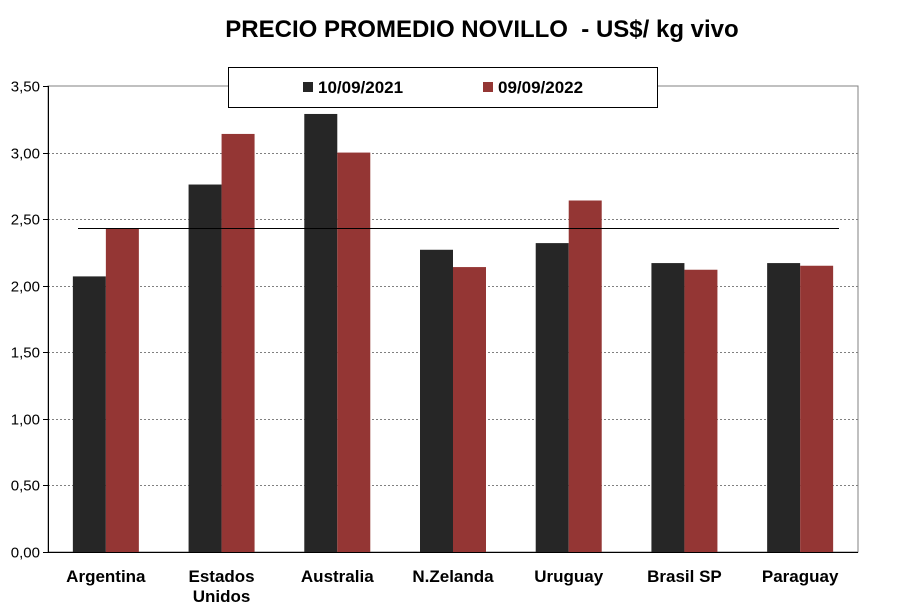  What do you see at coordinates (106, 576) in the screenshot?
I see `x-tick-label: Argentina` at bounding box center [106, 576].